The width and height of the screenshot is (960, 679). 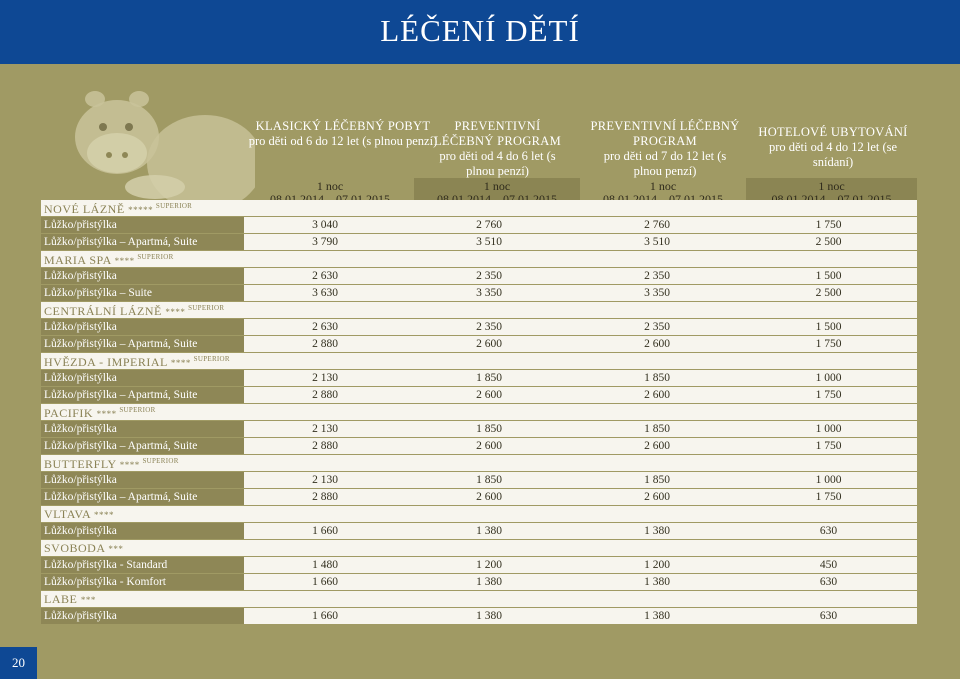 I want to click on price-cell: 3 790, so click(x=325, y=242).